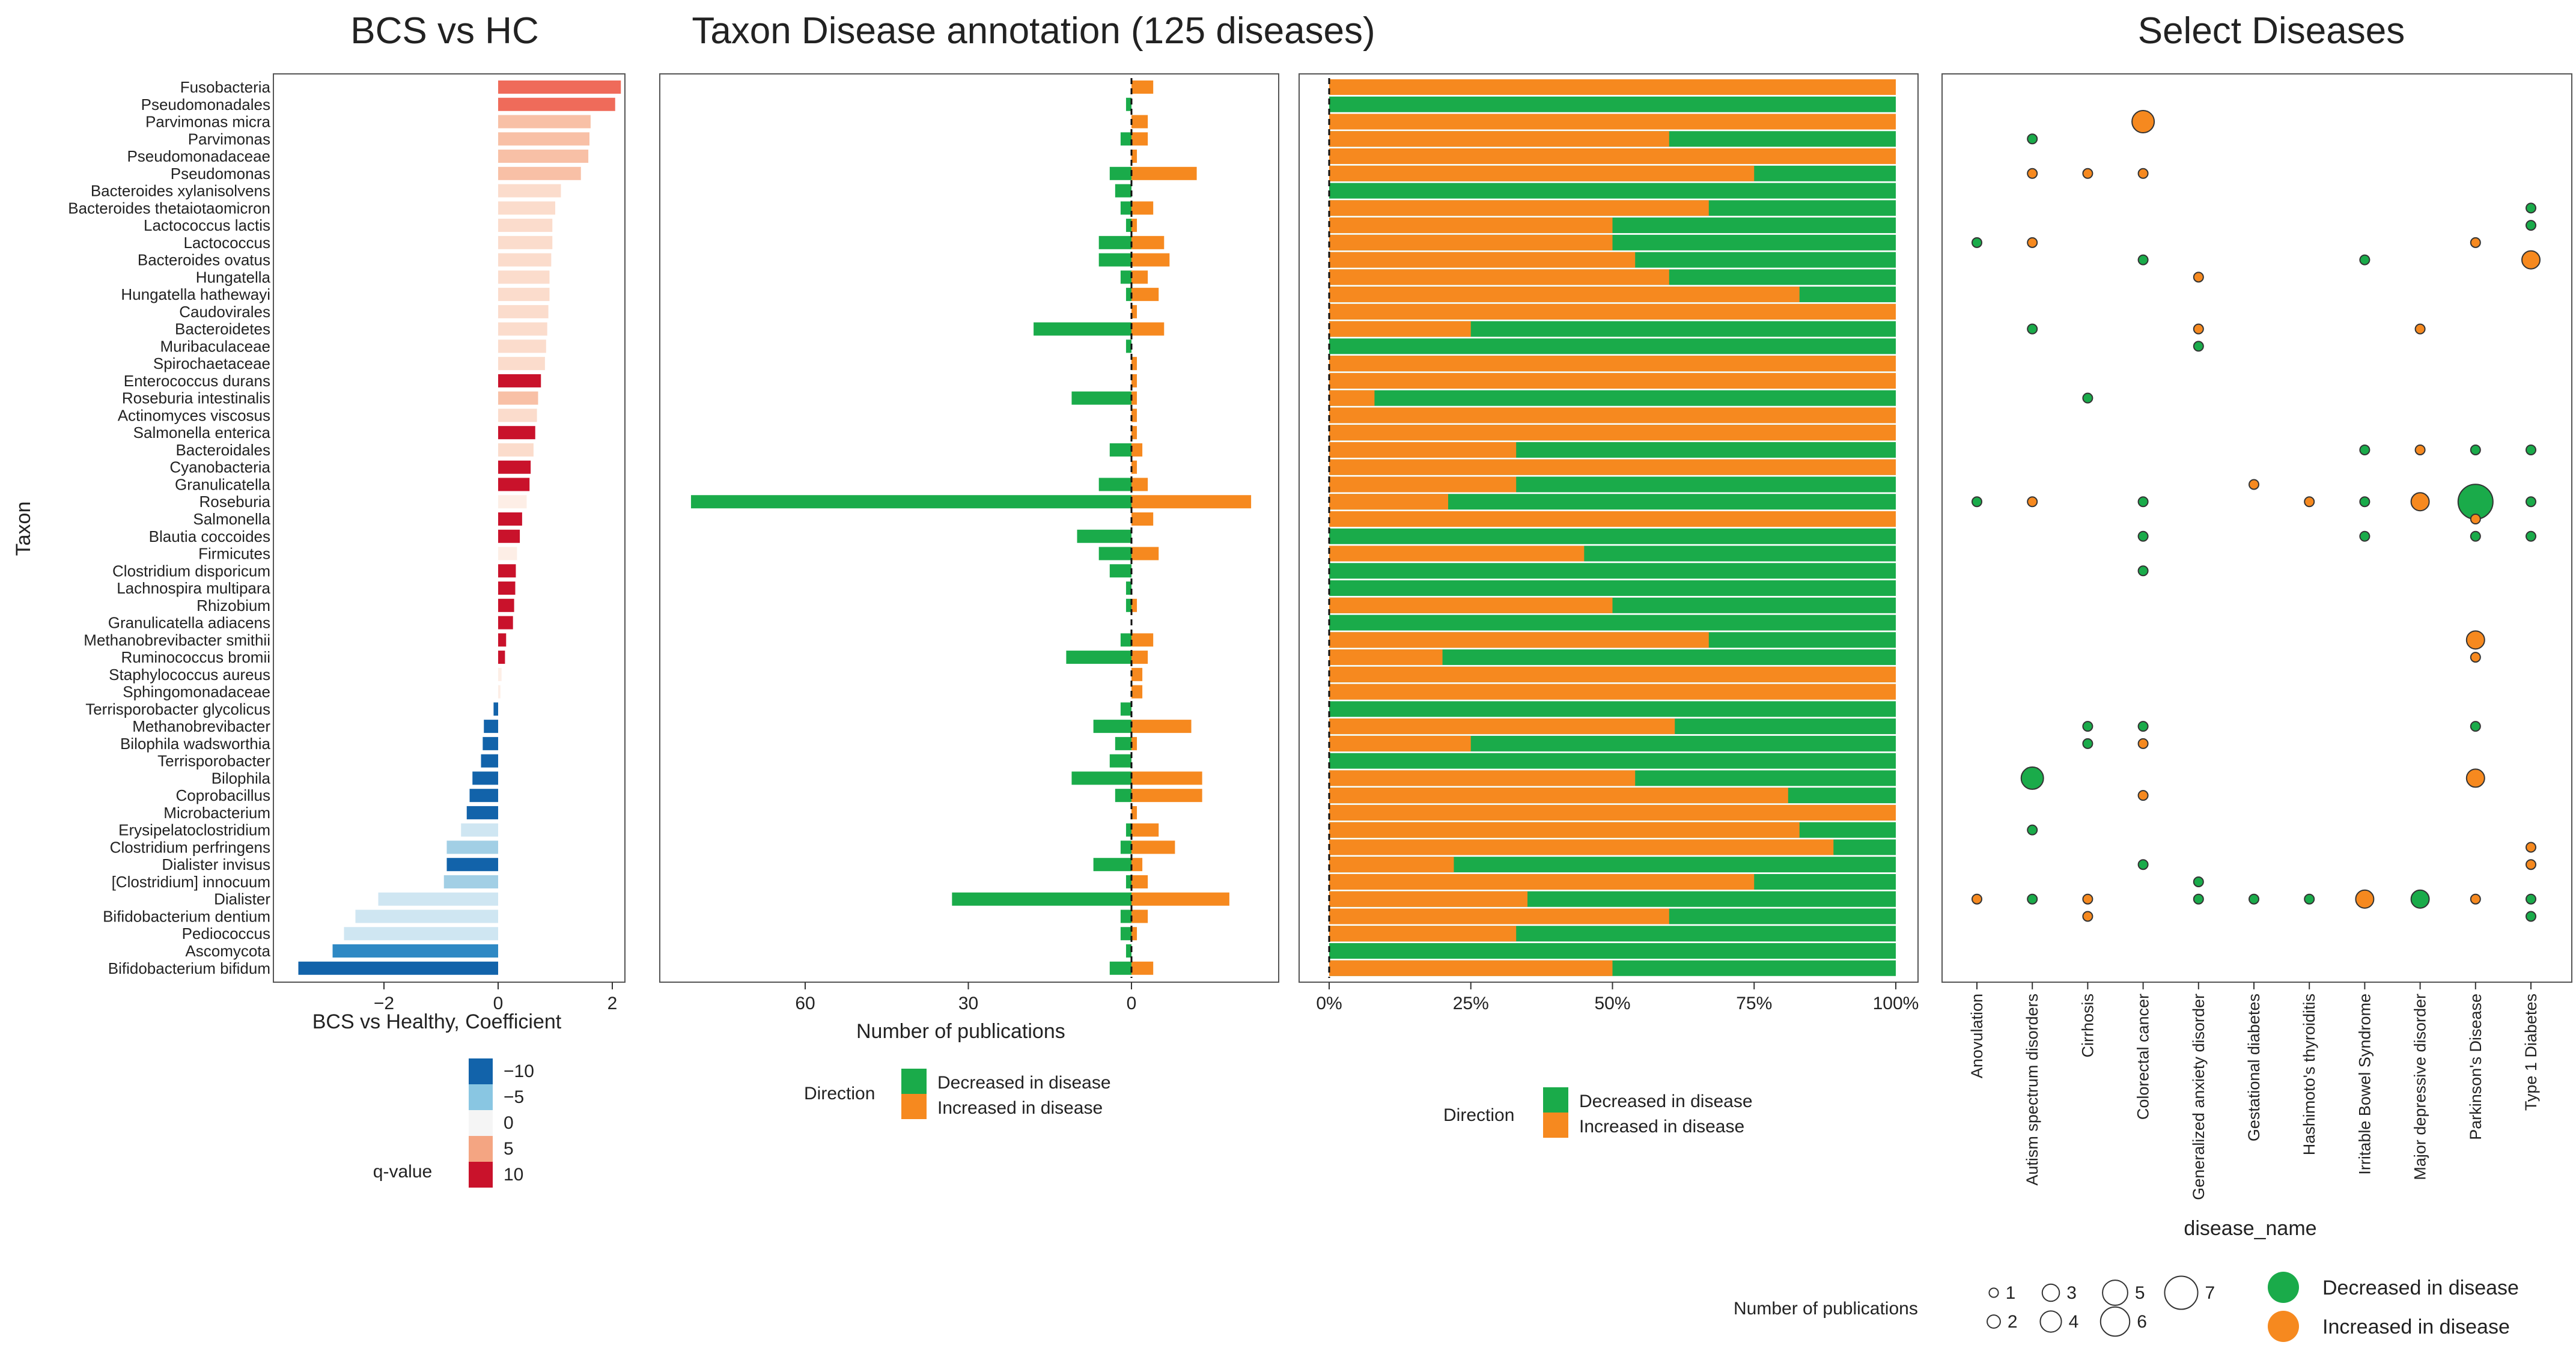 The width and height of the screenshot is (2576, 1351). What do you see at coordinates (1994, 1321) in the screenshot?
I see `size-legend-circle` at bounding box center [1994, 1321].